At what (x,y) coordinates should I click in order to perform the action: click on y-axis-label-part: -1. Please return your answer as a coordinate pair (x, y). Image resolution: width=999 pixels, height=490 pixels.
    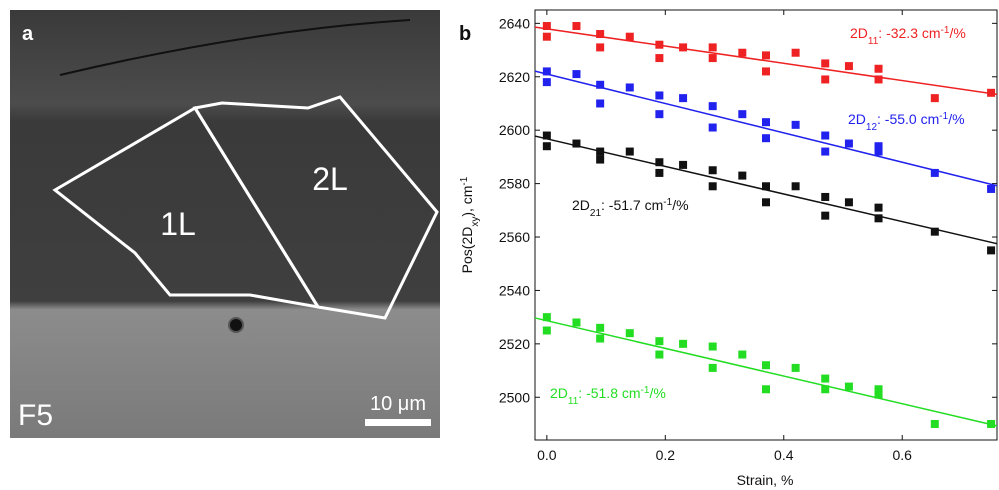
    Looking at the image, I should click on (464, 180).